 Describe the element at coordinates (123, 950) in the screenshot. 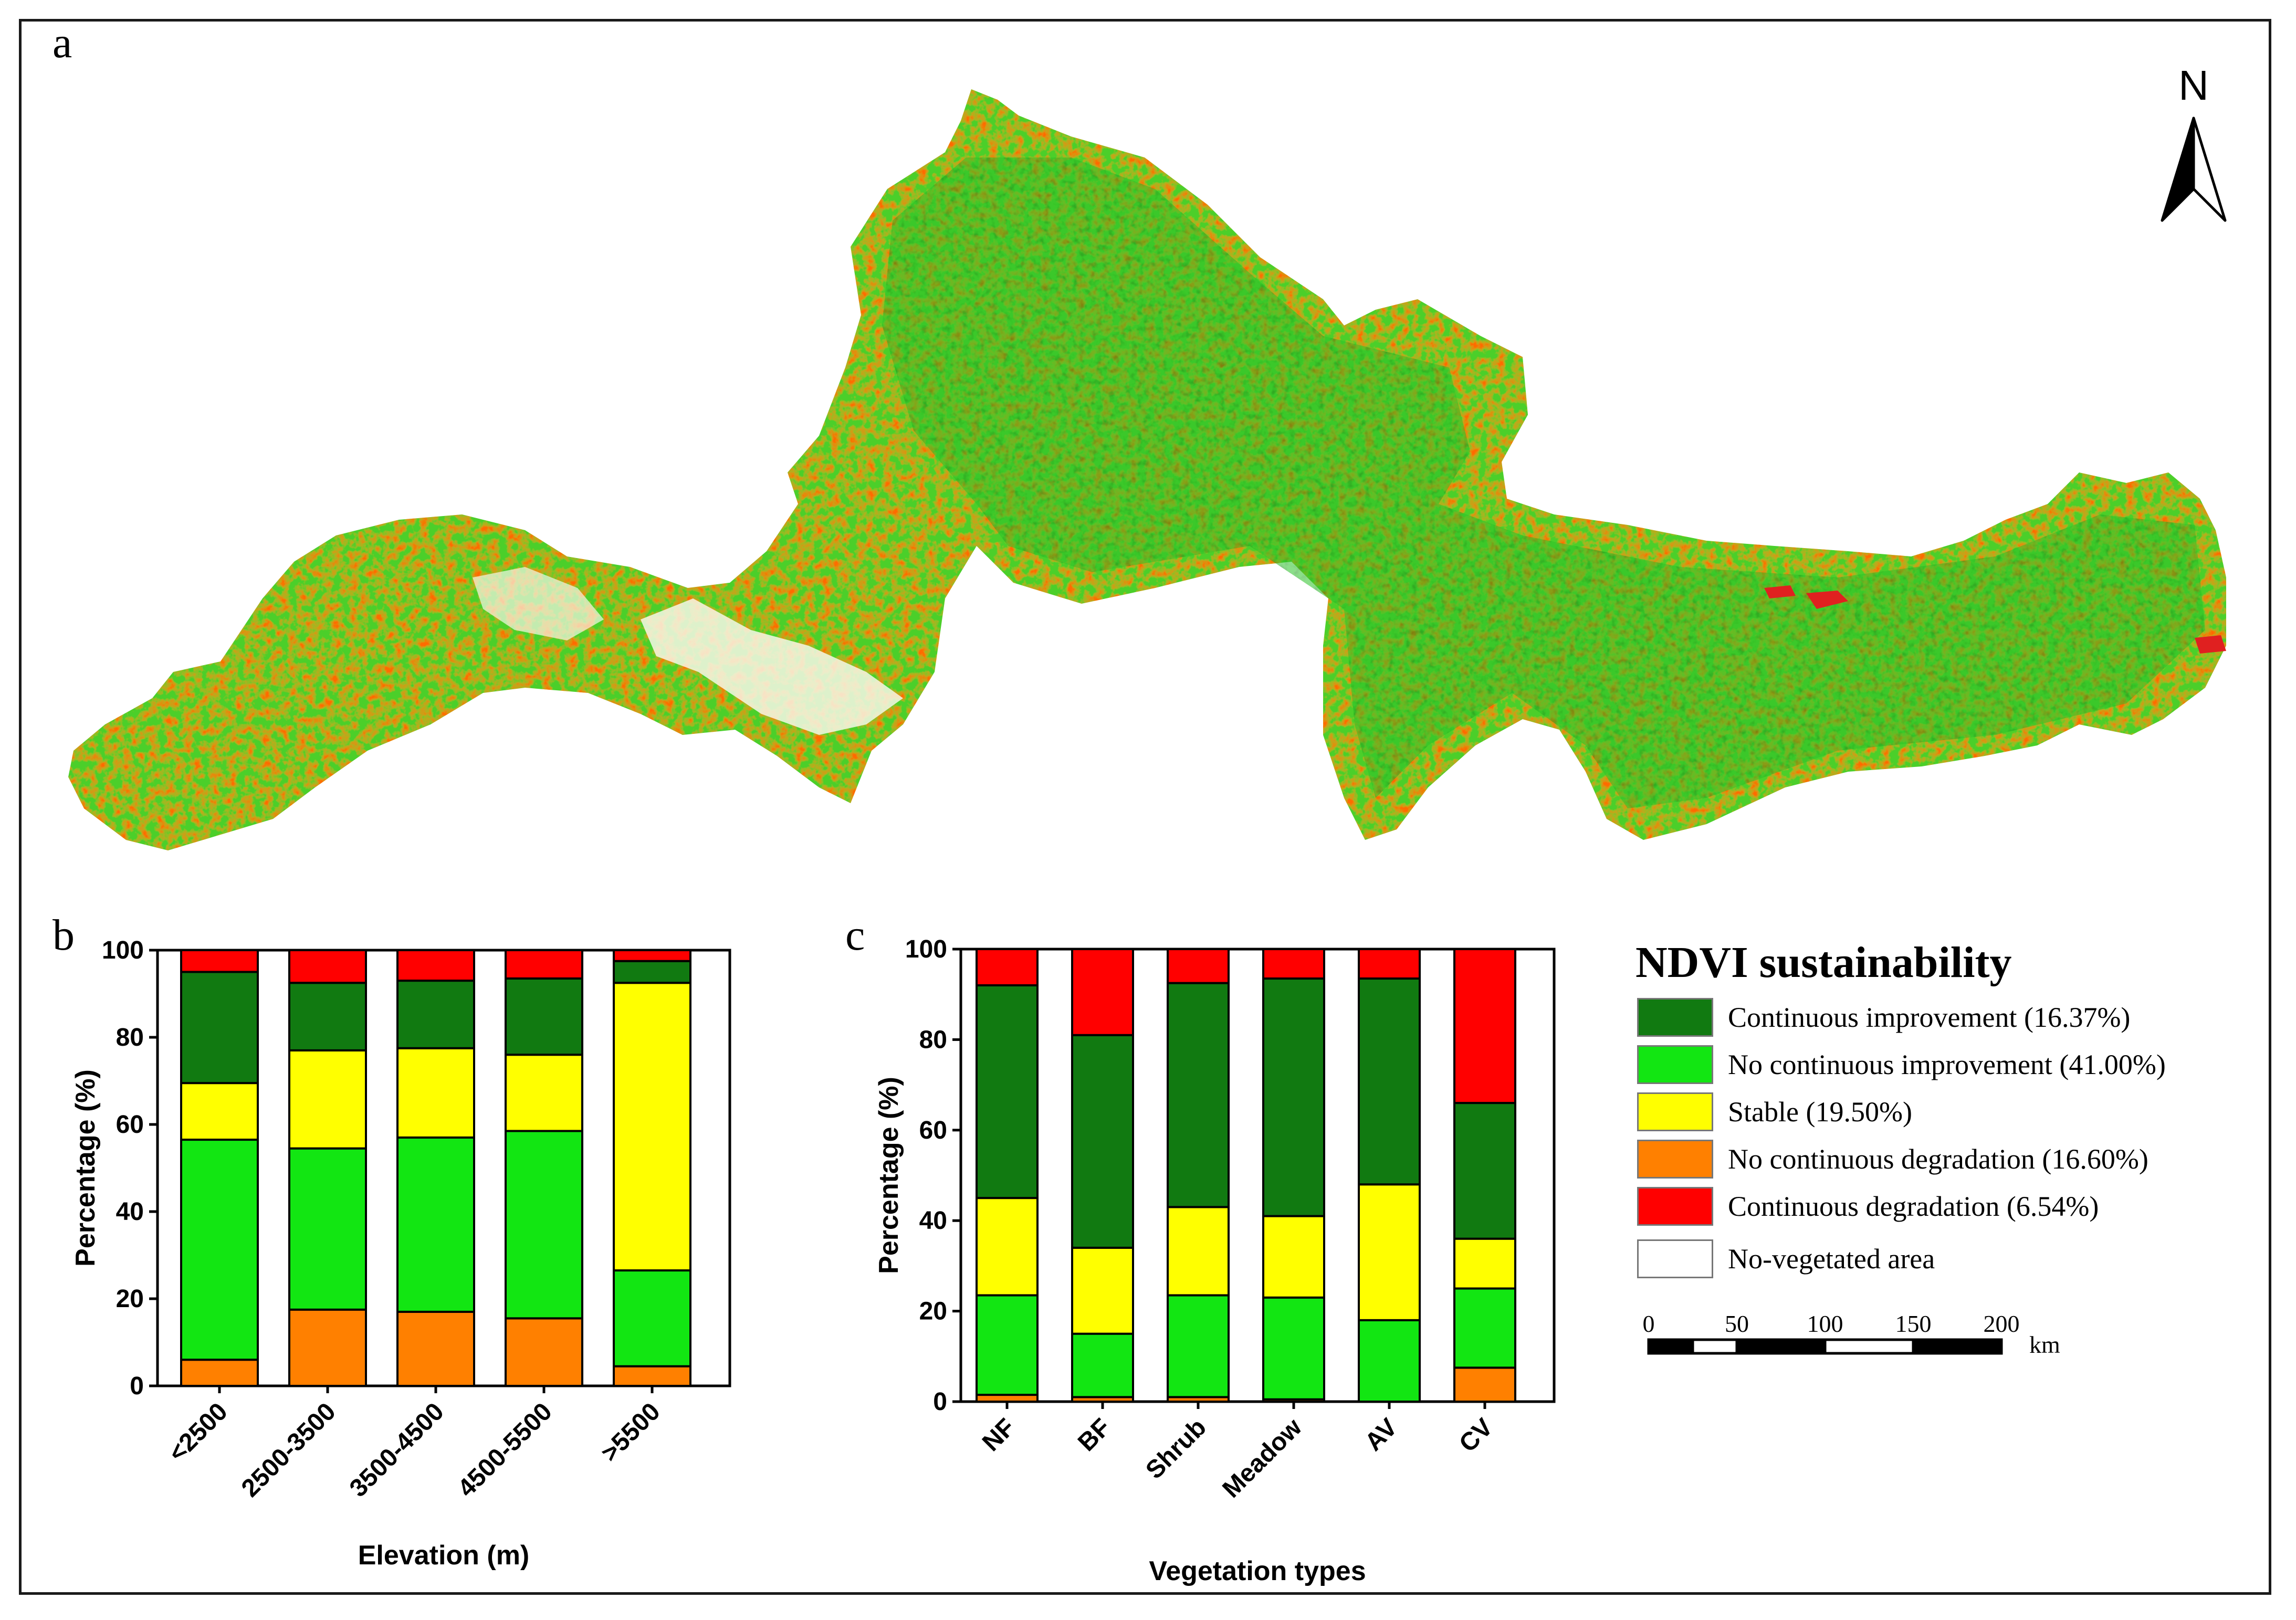

I see `chart-b-y-tick-label: 100` at that location.